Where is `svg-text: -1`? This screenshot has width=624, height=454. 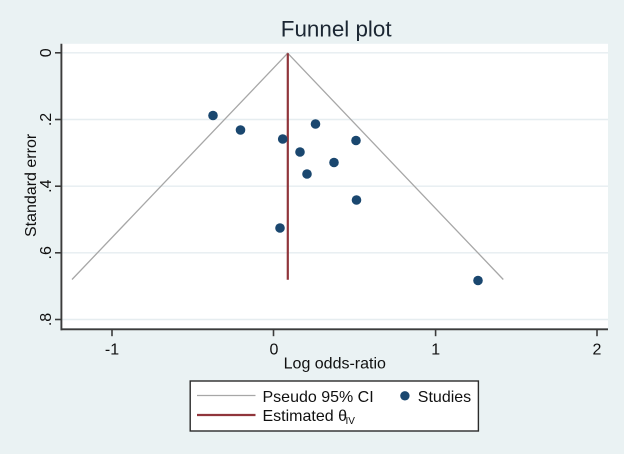
svg-text: -1 is located at coordinates (112, 350).